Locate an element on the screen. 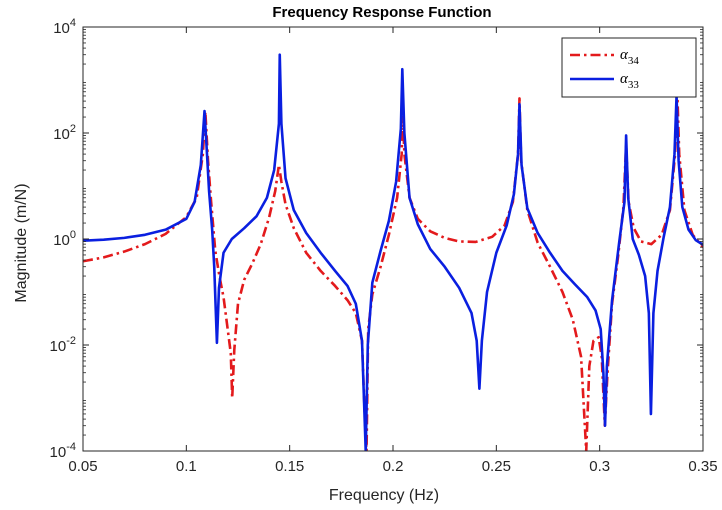 The width and height of the screenshot is (722, 510). legend-box is located at coordinates (629, 67).